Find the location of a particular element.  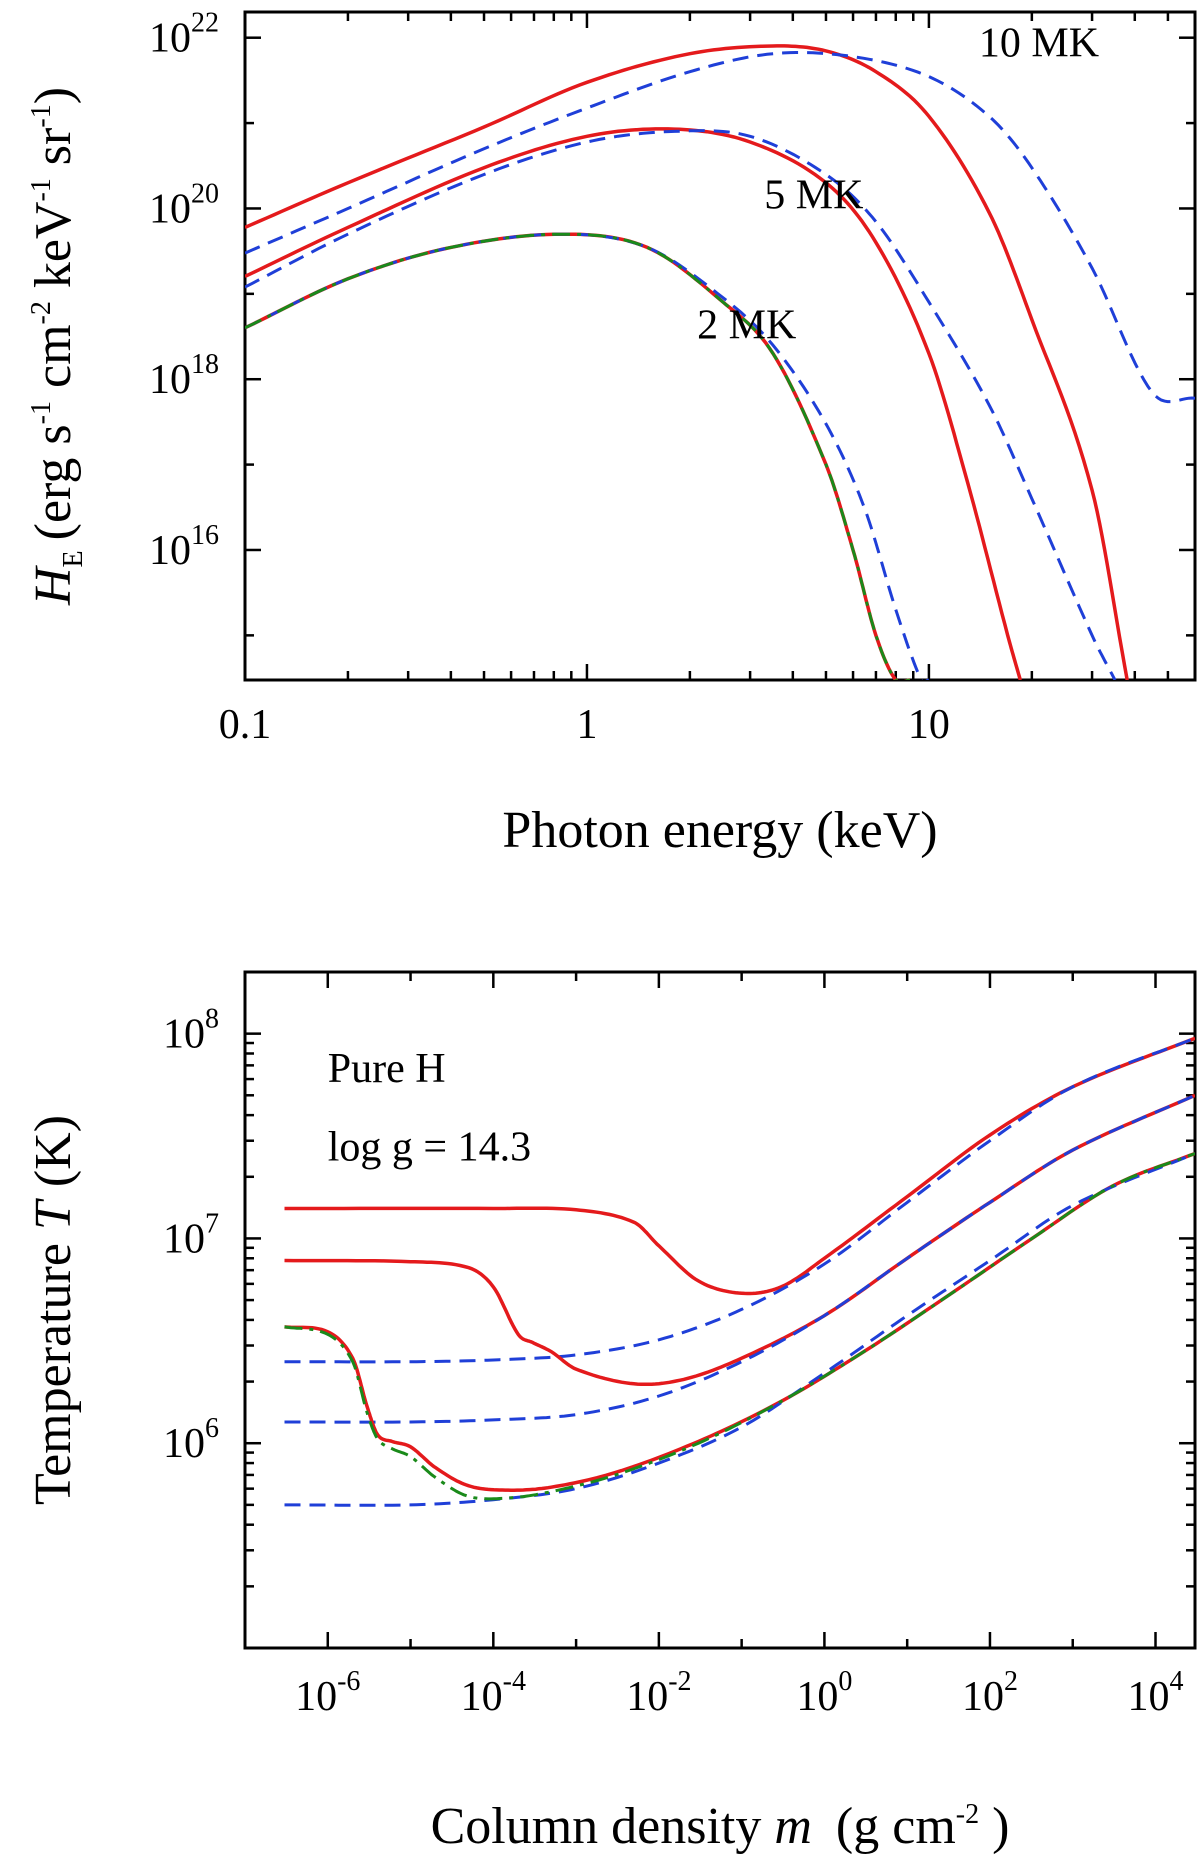

spectrum-y-tick-label: 1022 is located at coordinates (184, 35).